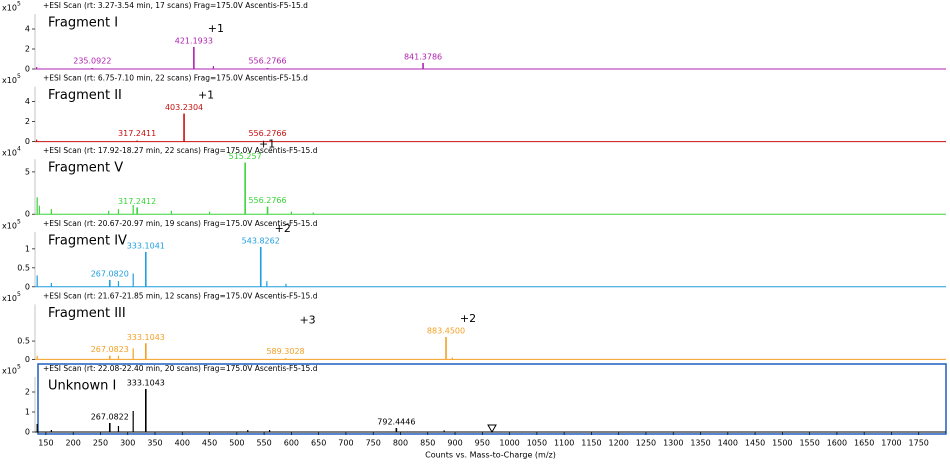 Image resolution: width=950 pixels, height=466 pixels. I want to click on peak-label: 235.0922, so click(92, 61).